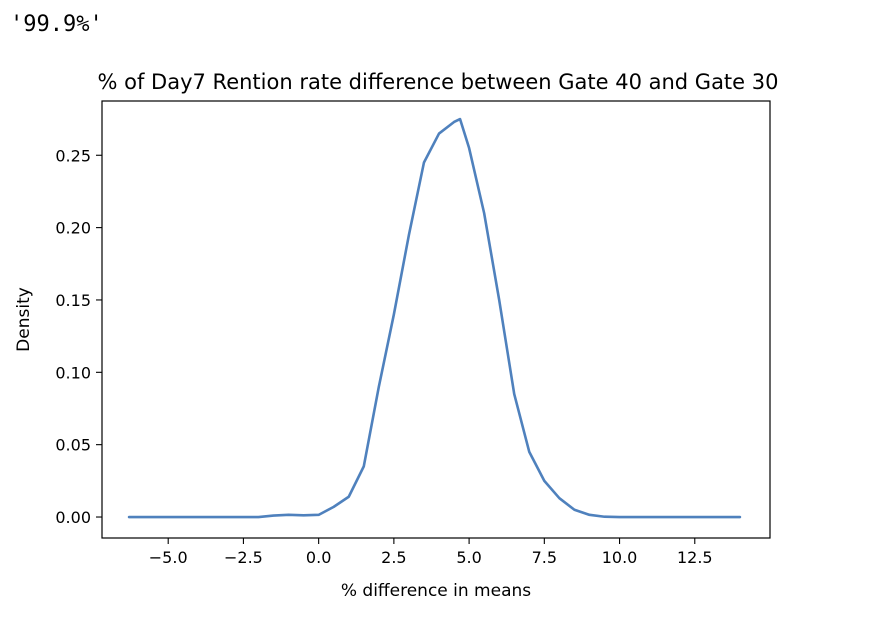  Describe the element at coordinates (73, 372) in the screenshot. I see `y-tick-label: 0.10` at that location.